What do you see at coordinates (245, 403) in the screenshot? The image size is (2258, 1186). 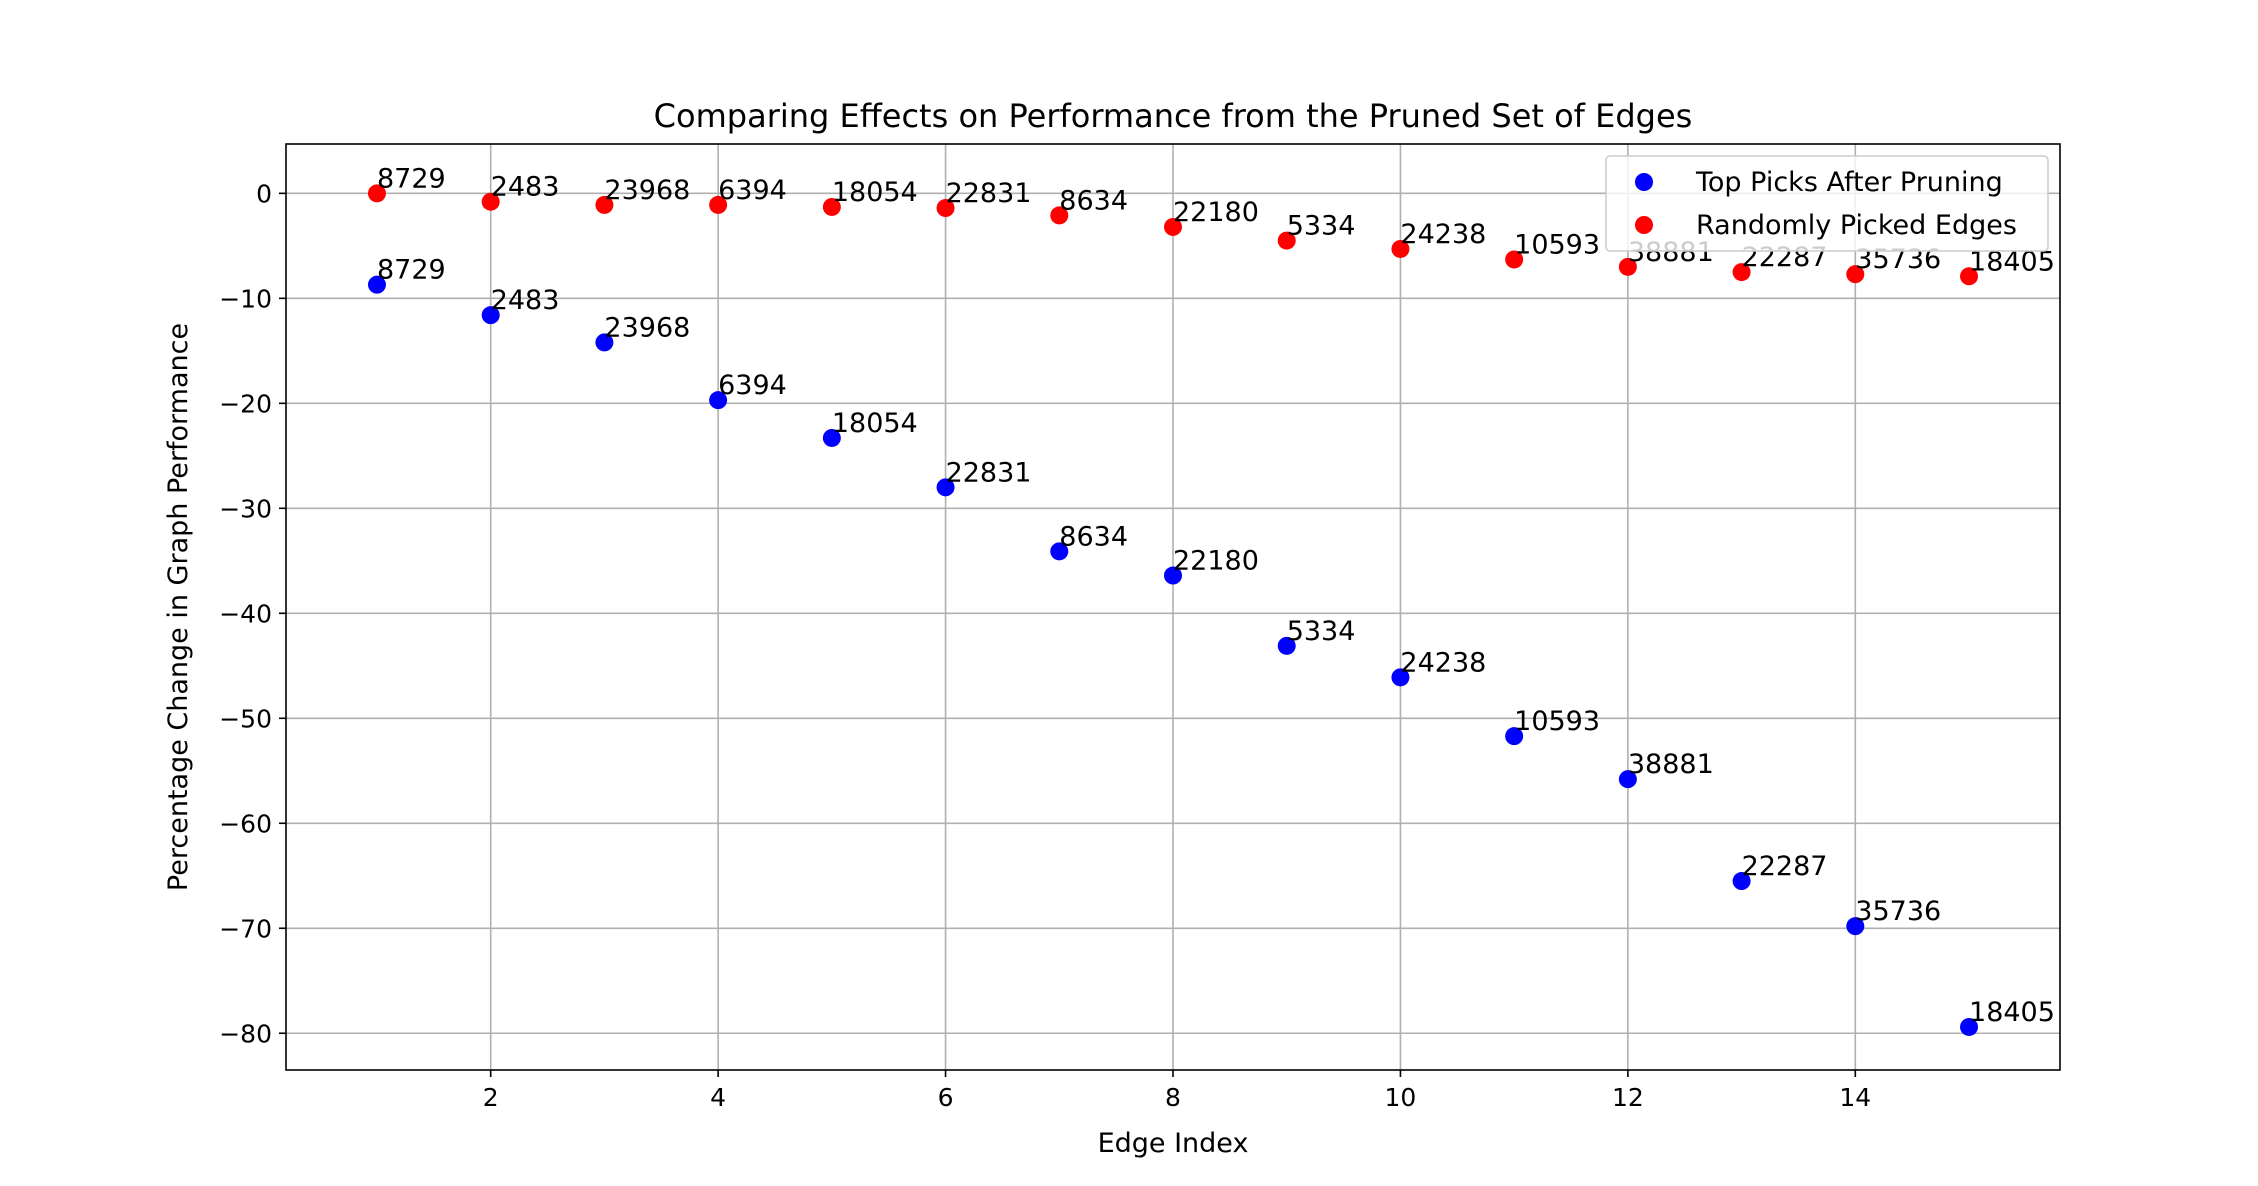 I see `y-tick-label: −20` at bounding box center [245, 403].